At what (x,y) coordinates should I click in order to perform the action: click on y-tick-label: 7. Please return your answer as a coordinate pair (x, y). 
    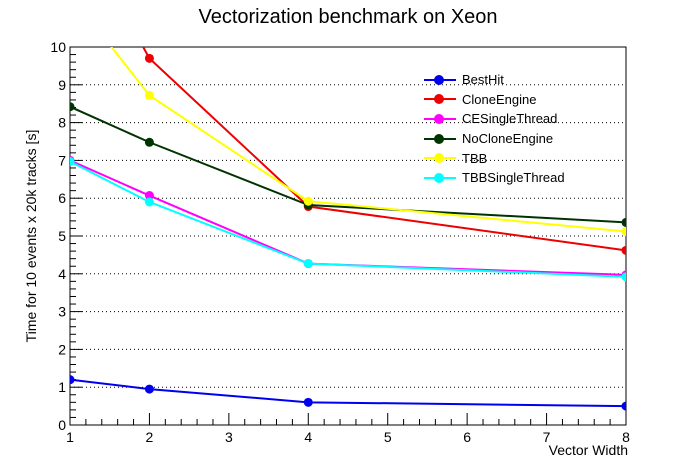
    Looking at the image, I should click on (62, 160).